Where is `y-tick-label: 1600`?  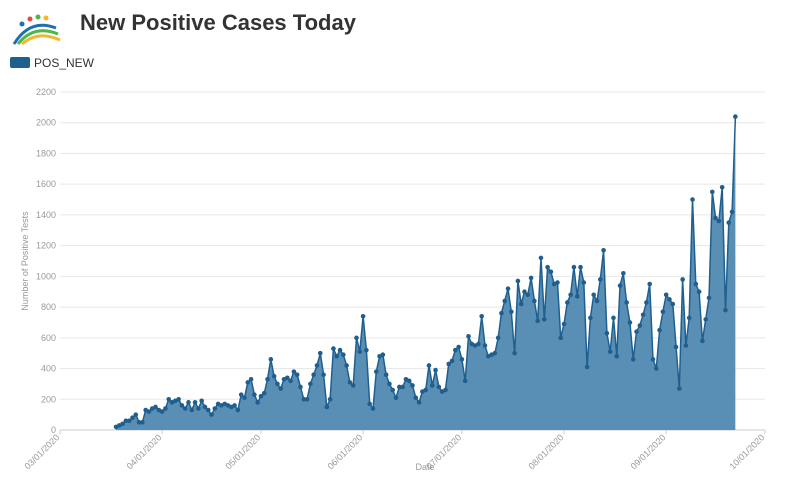 y-tick-label: 1600 is located at coordinates (46, 184).